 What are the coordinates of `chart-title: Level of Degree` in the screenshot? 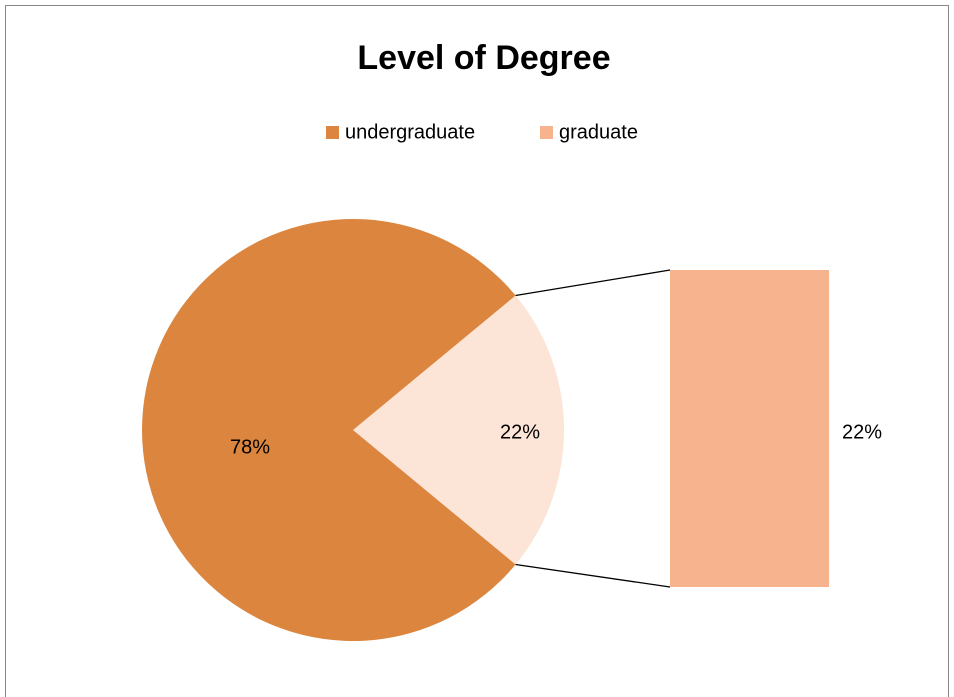 It's located at (483, 58).